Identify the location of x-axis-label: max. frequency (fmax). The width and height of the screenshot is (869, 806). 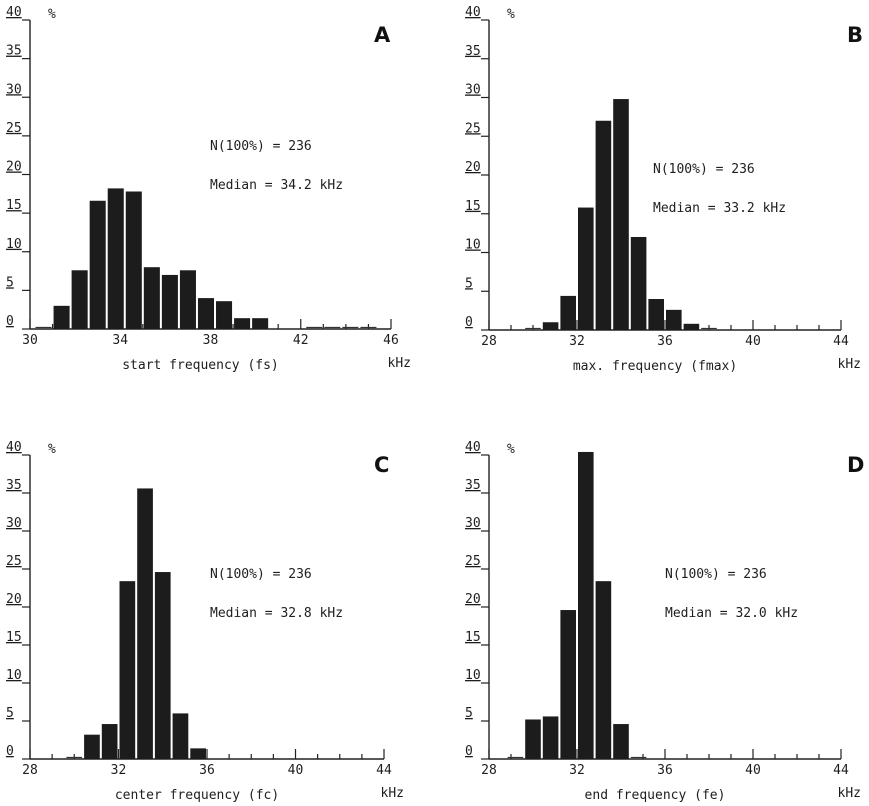
(655, 366).